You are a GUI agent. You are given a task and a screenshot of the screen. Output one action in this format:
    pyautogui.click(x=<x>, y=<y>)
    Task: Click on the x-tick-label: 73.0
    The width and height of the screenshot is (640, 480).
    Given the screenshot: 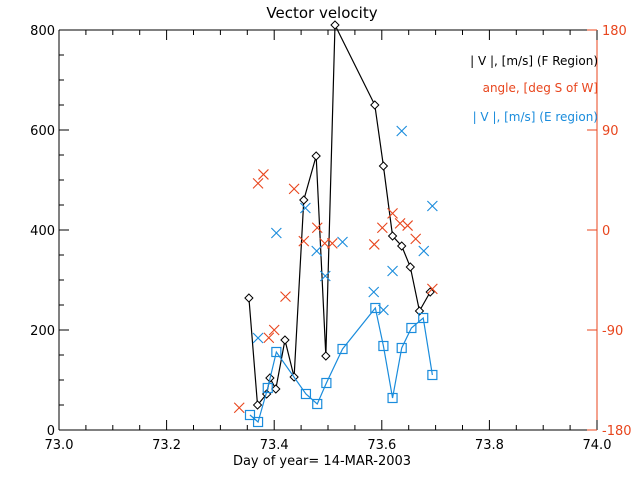 What is the action you would take?
    pyautogui.click(x=59, y=445)
    